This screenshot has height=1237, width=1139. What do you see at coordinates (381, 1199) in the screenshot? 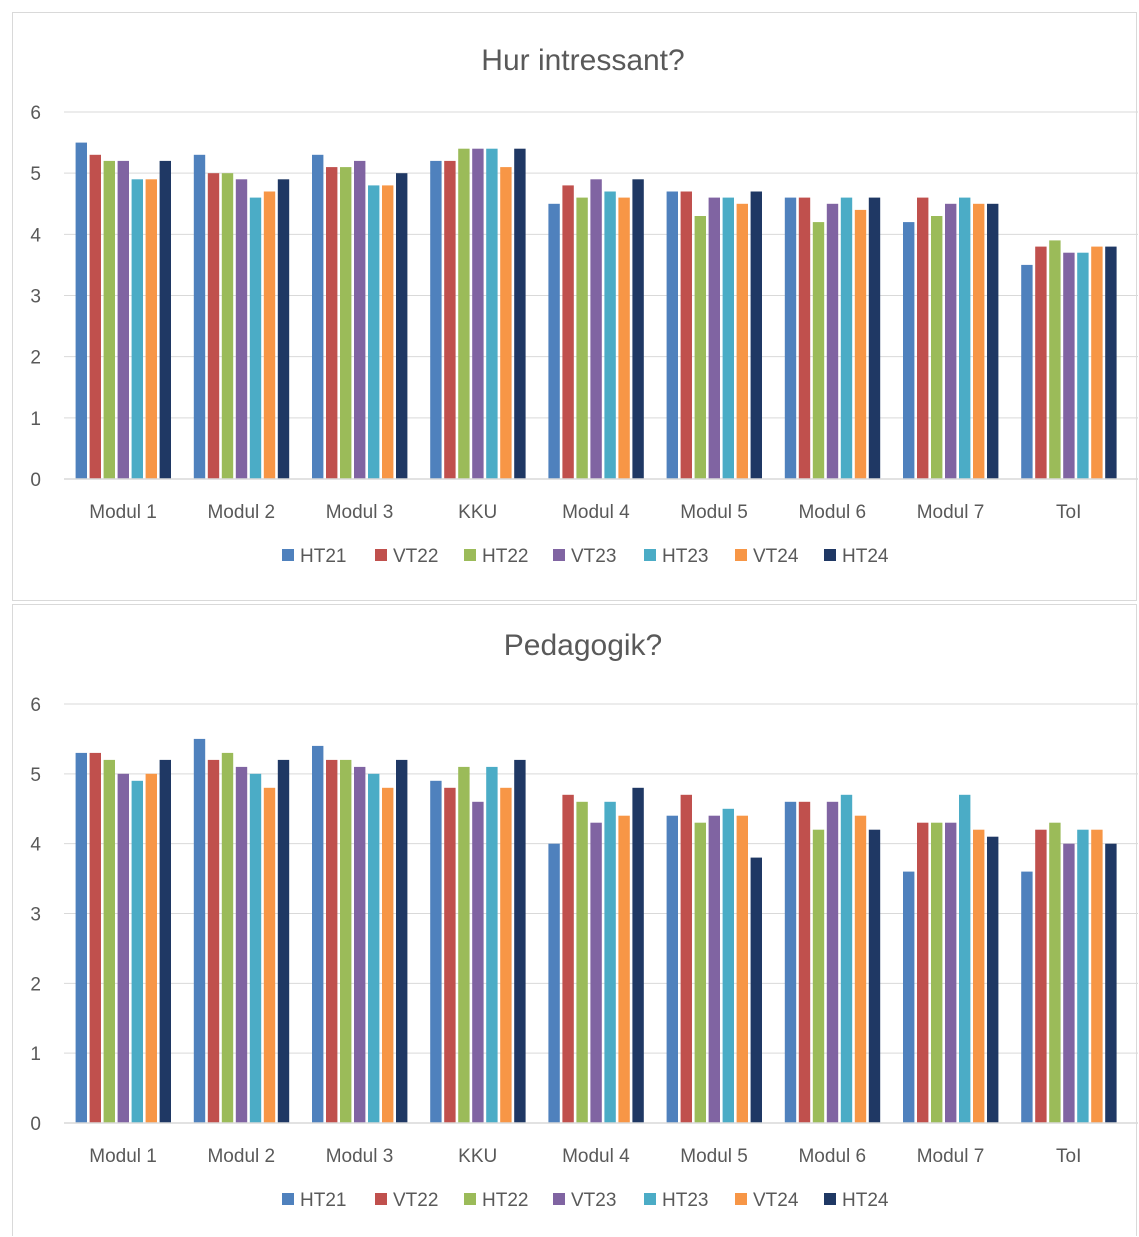
I see `legend-swatch-vt22` at bounding box center [381, 1199].